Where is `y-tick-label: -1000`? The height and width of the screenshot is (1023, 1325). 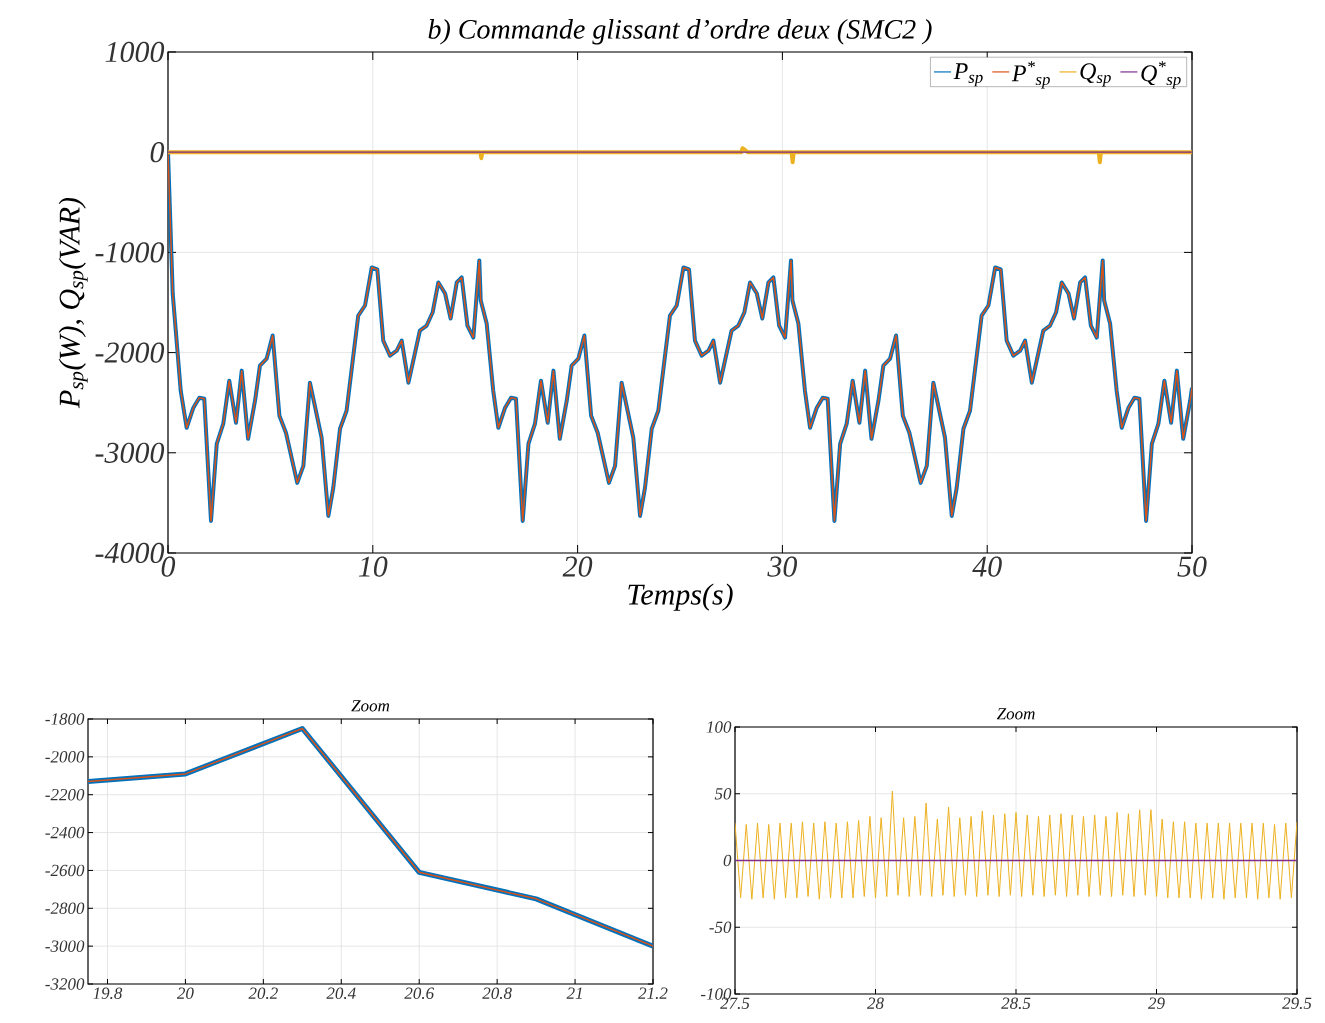
y-tick-label: -1000 is located at coordinates (130, 252).